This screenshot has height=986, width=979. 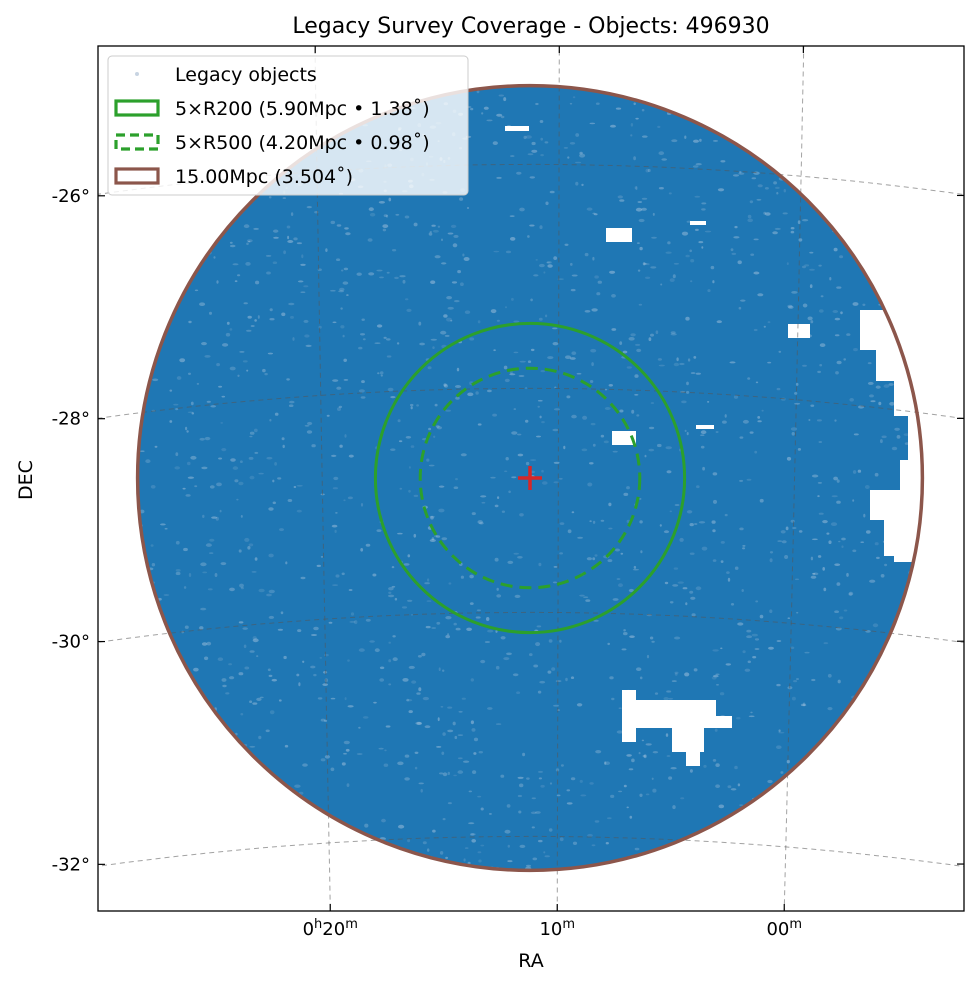 What do you see at coordinates (557, 928) in the screenshot?
I see `x-tick-label: 10m` at bounding box center [557, 928].